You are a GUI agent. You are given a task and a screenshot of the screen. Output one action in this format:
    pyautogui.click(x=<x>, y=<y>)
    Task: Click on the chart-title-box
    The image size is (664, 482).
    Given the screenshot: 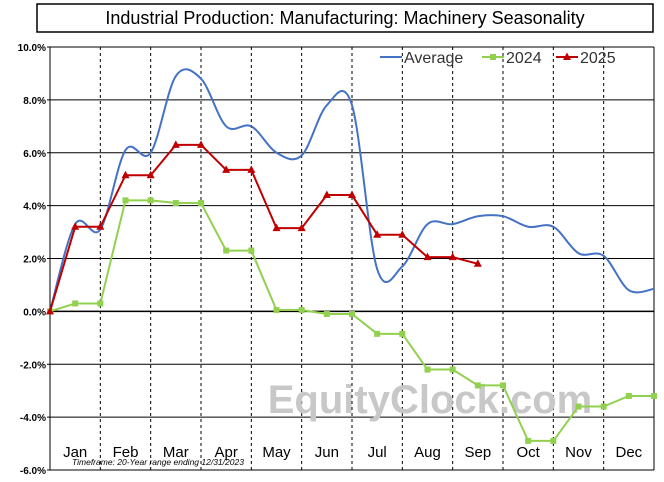 What is the action you would take?
    pyautogui.click(x=345, y=18)
    